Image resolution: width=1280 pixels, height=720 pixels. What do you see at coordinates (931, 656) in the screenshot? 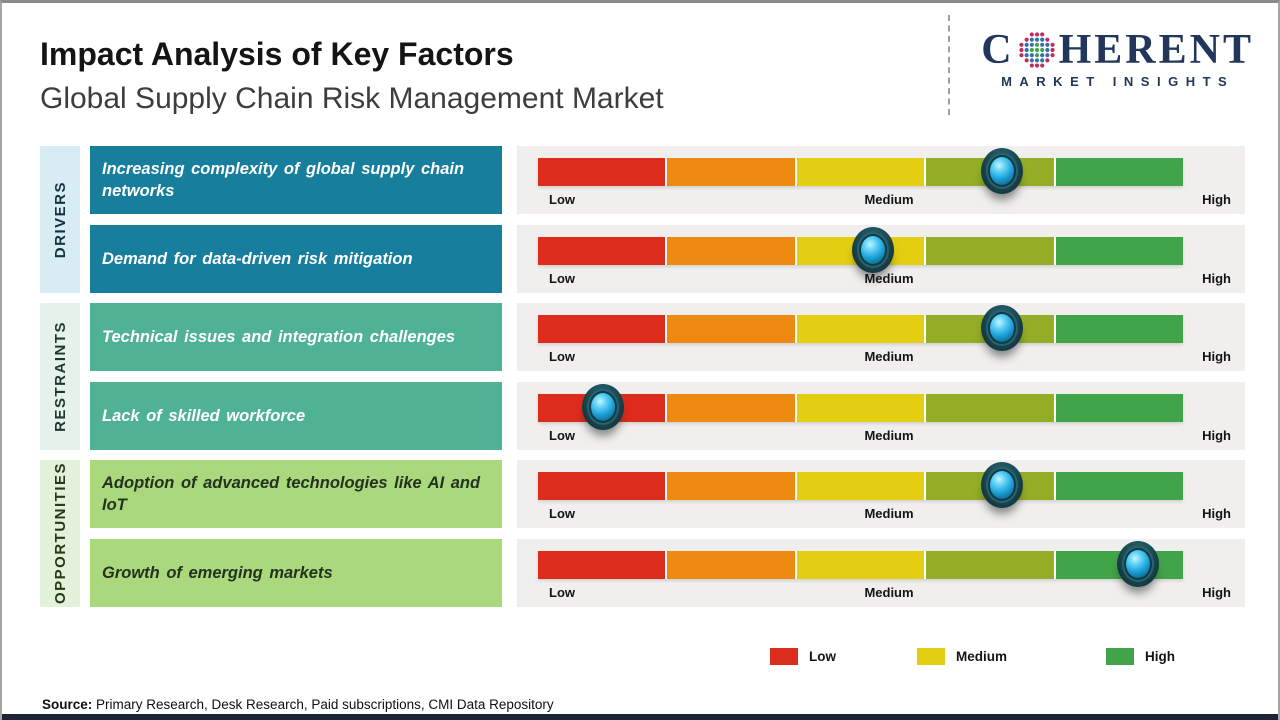
I see `legend-swatch-medium` at bounding box center [931, 656].